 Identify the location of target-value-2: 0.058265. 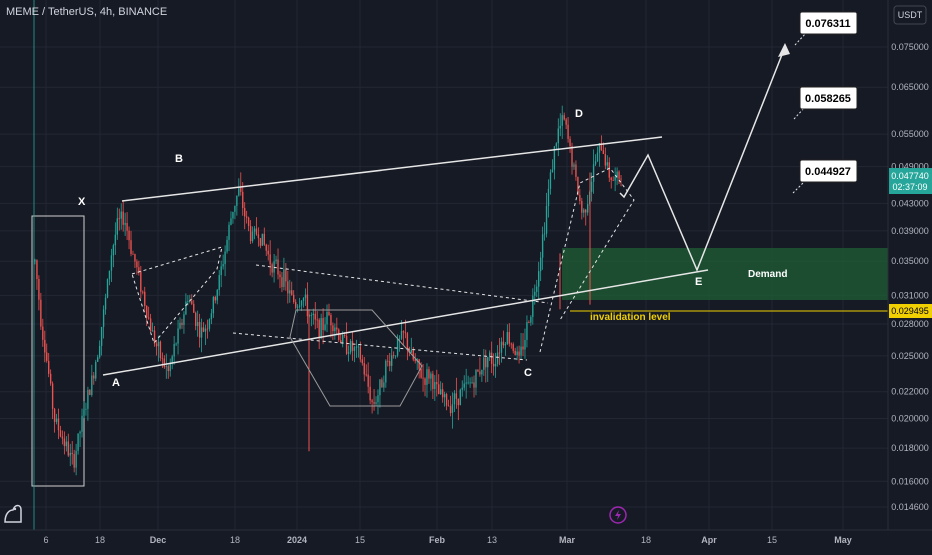
(828, 99).